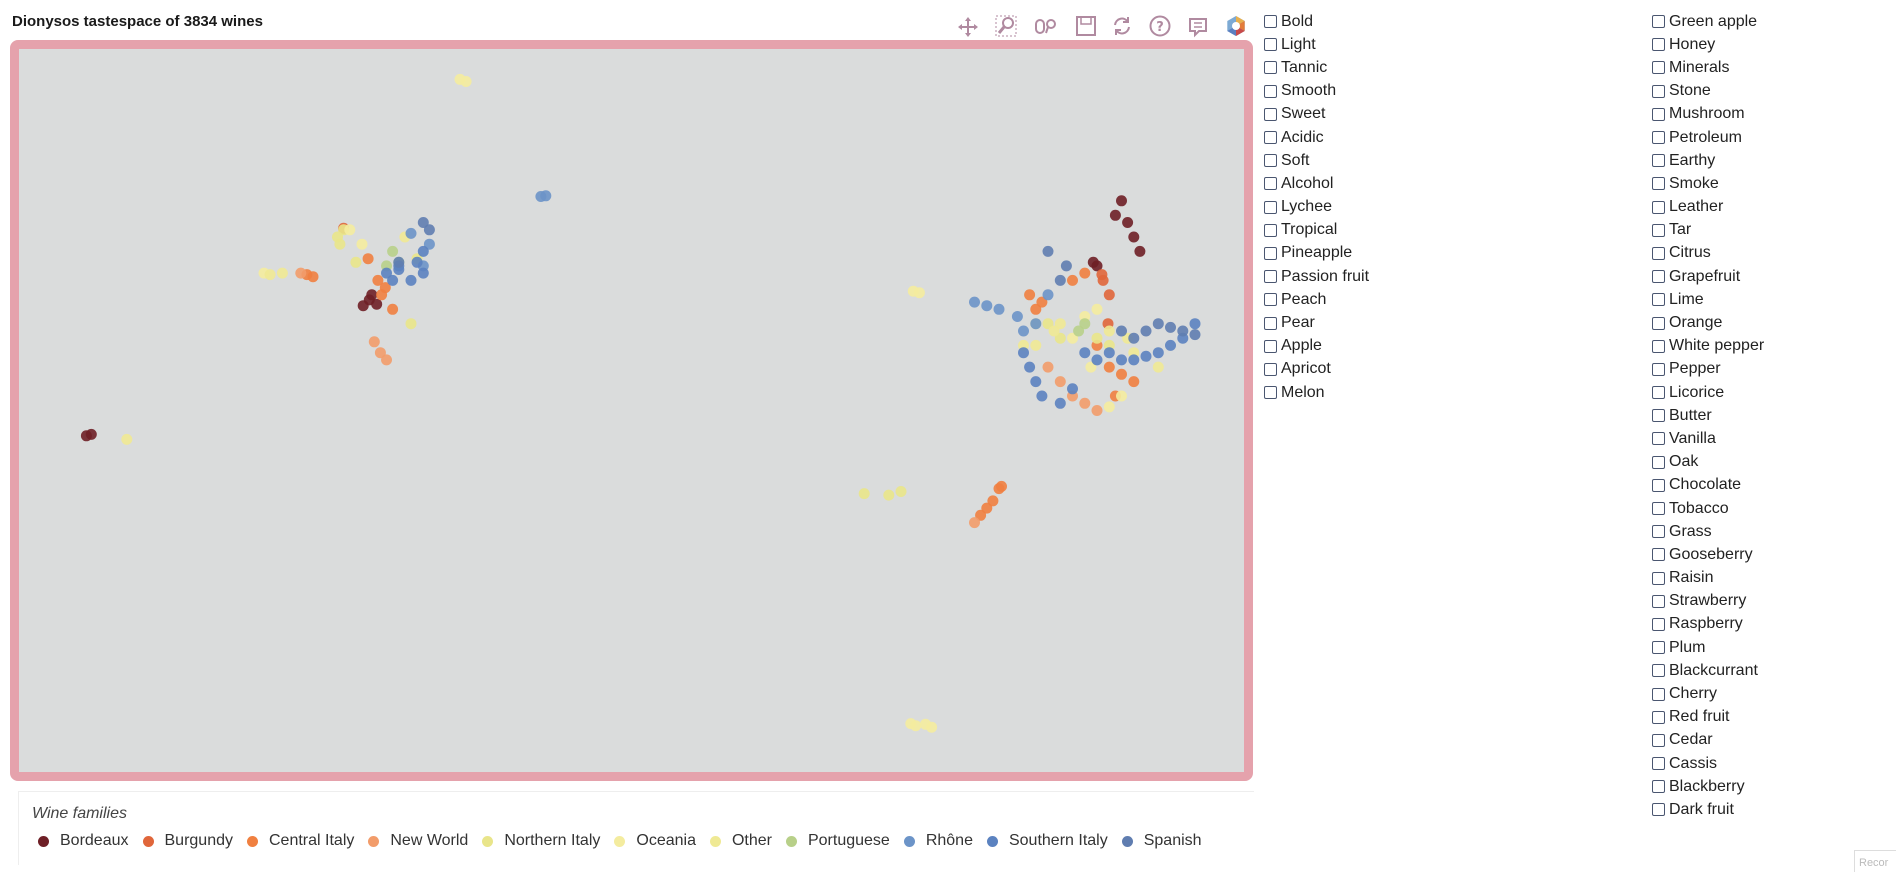  Describe the element at coordinates (1708, 160) in the screenshot. I see `taste-filter-earthy: Earthy` at that location.